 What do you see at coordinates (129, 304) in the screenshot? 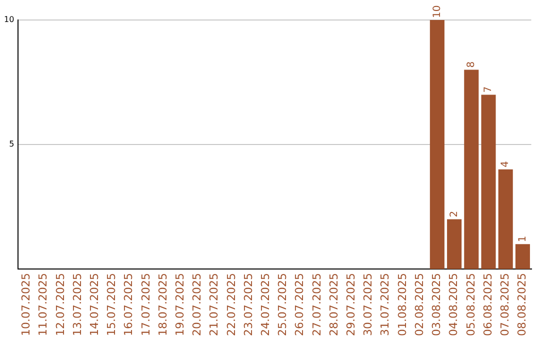
I see `x-tick-label: 16.07.2025` at bounding box center [129, 304].